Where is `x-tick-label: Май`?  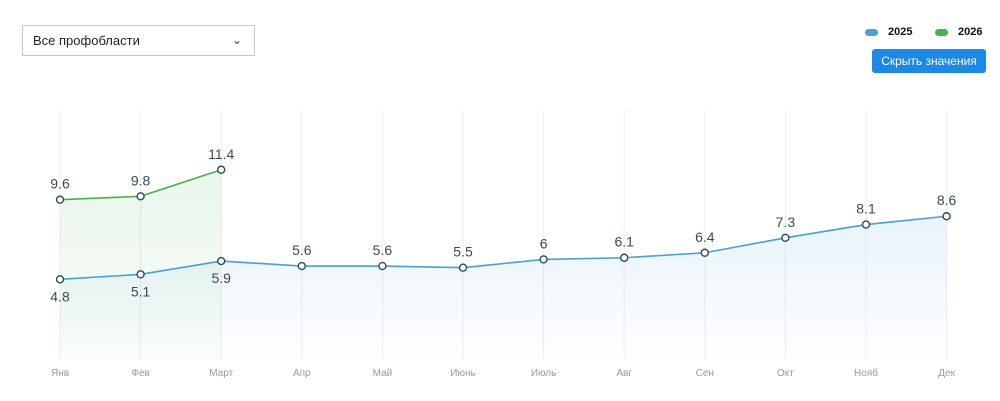 x-tick-label: Май is located at coordinates (383, 373).